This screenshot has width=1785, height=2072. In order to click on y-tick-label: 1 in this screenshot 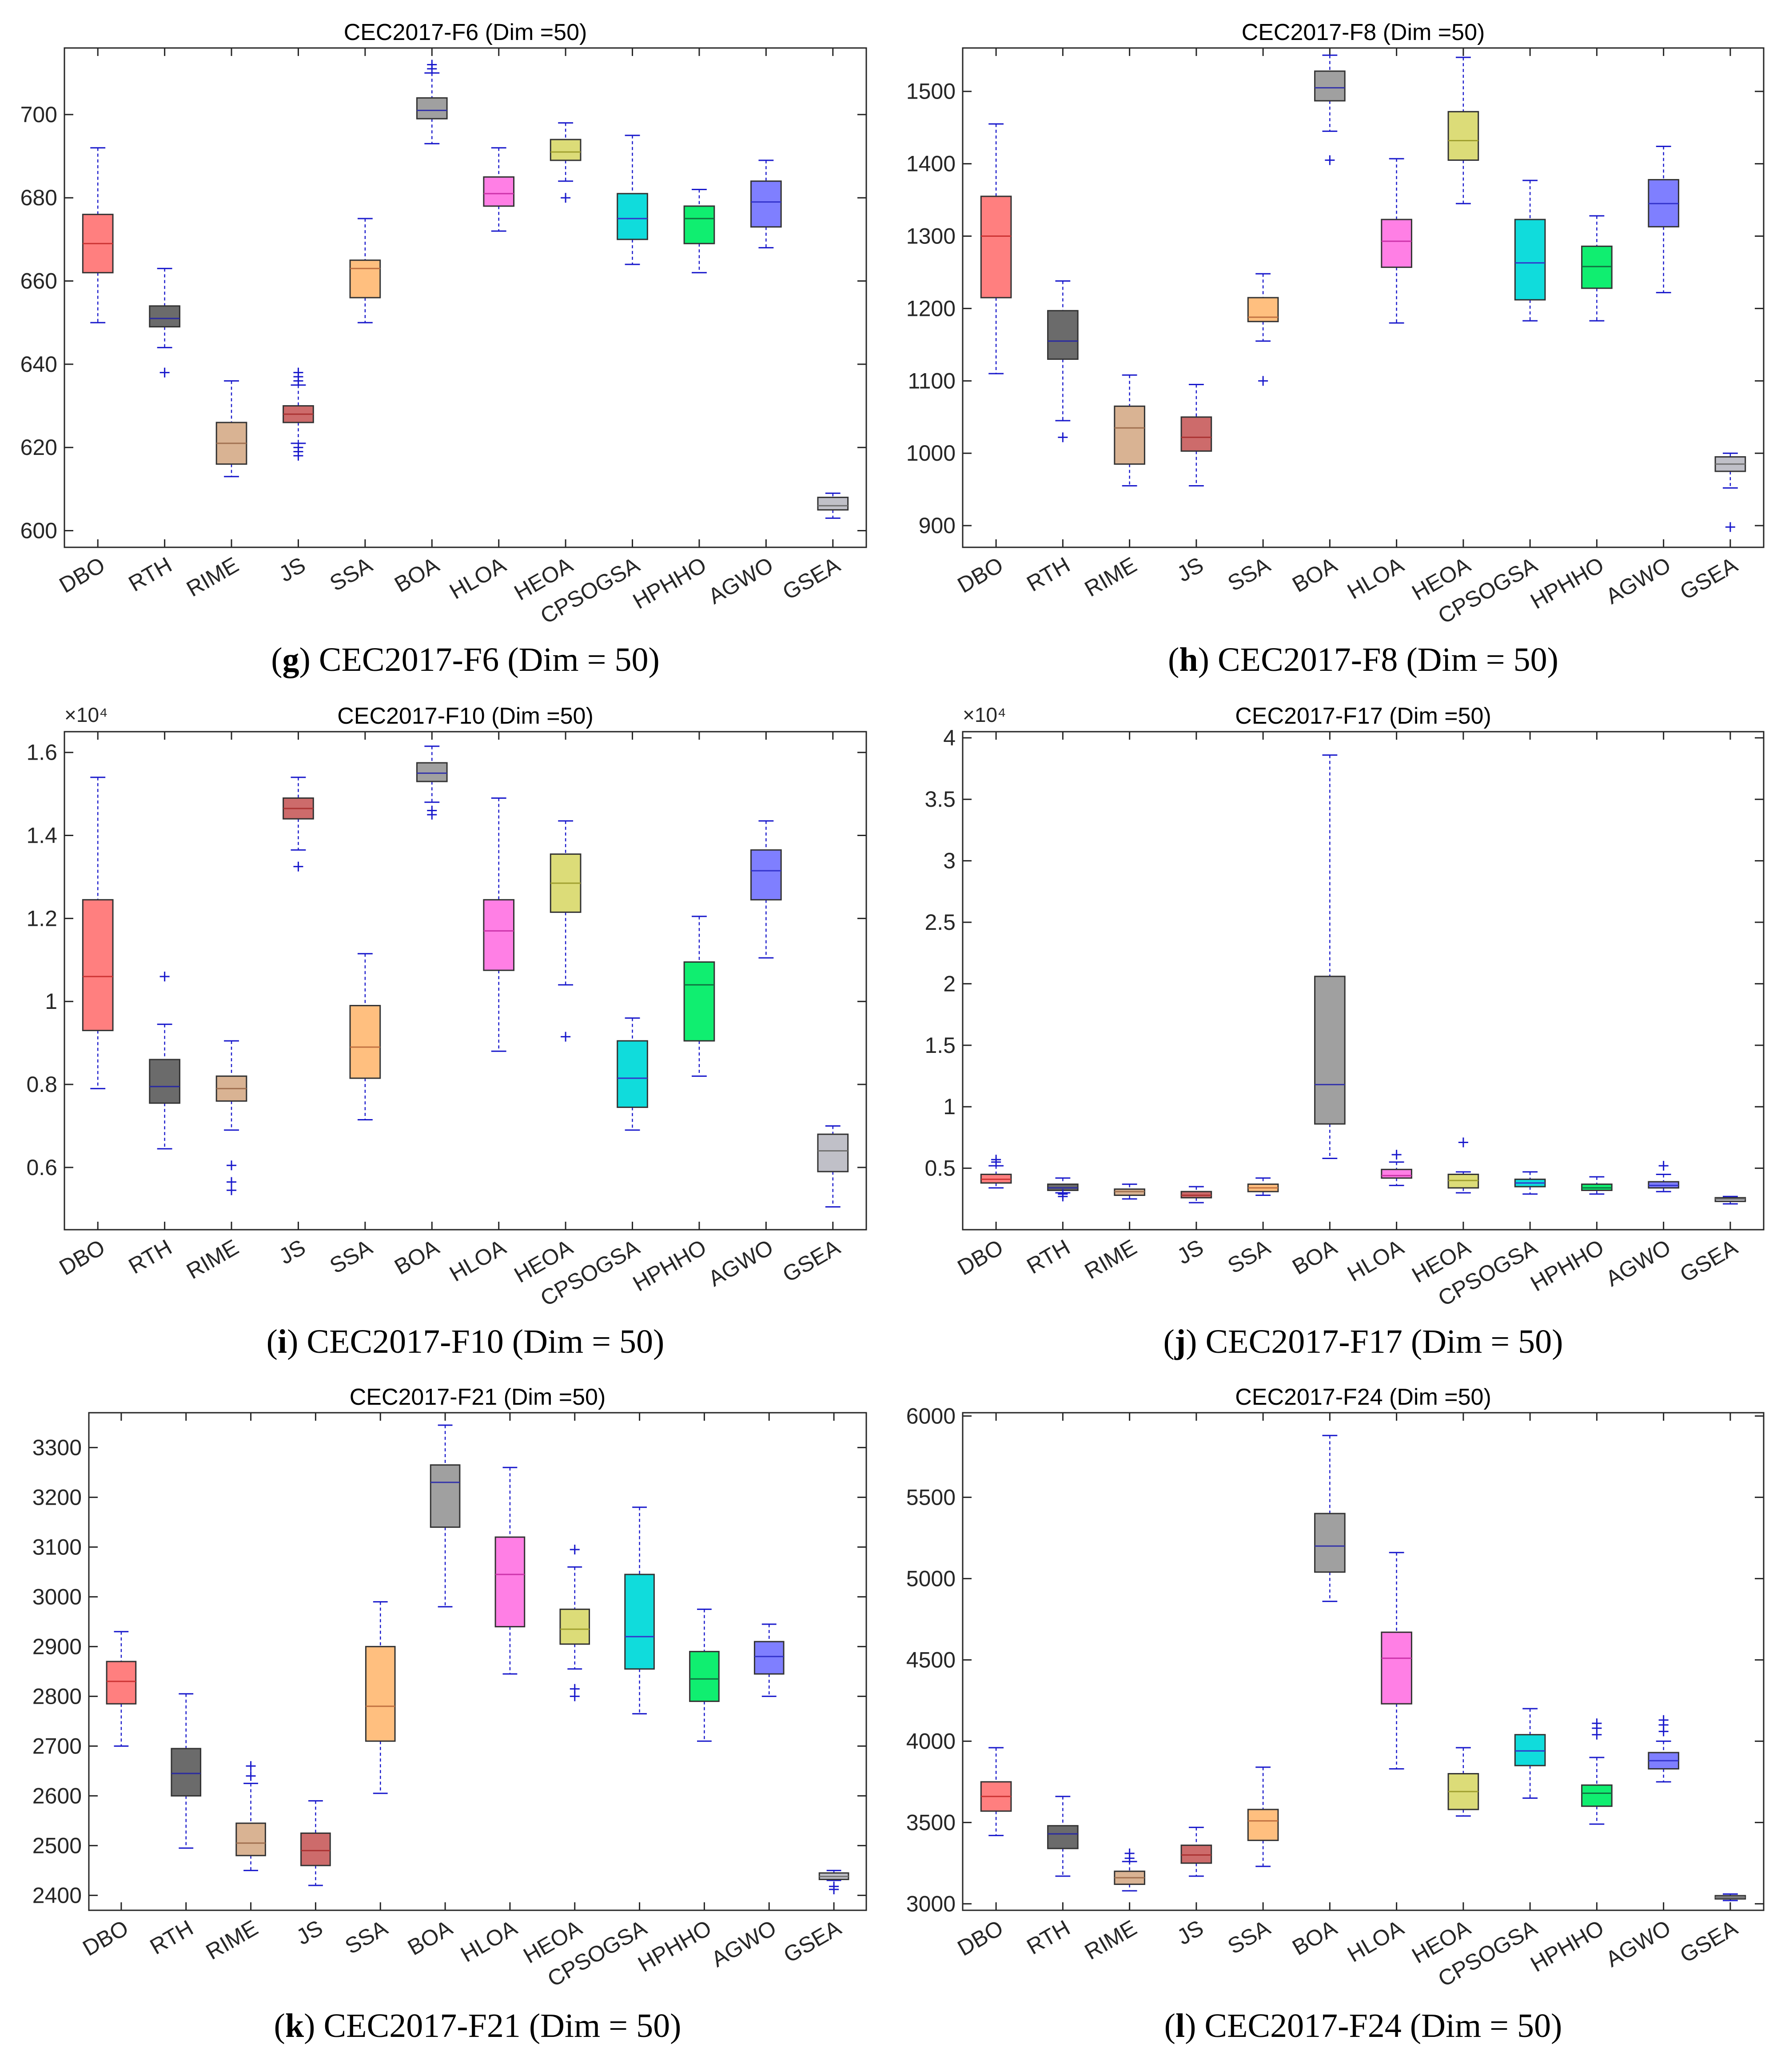, I will do `click(950, 1107)`.